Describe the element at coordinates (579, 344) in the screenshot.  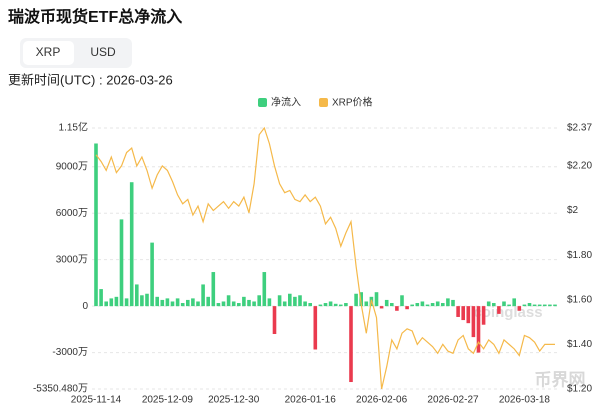
I see `y2-tick-label: $1.40` at that location.